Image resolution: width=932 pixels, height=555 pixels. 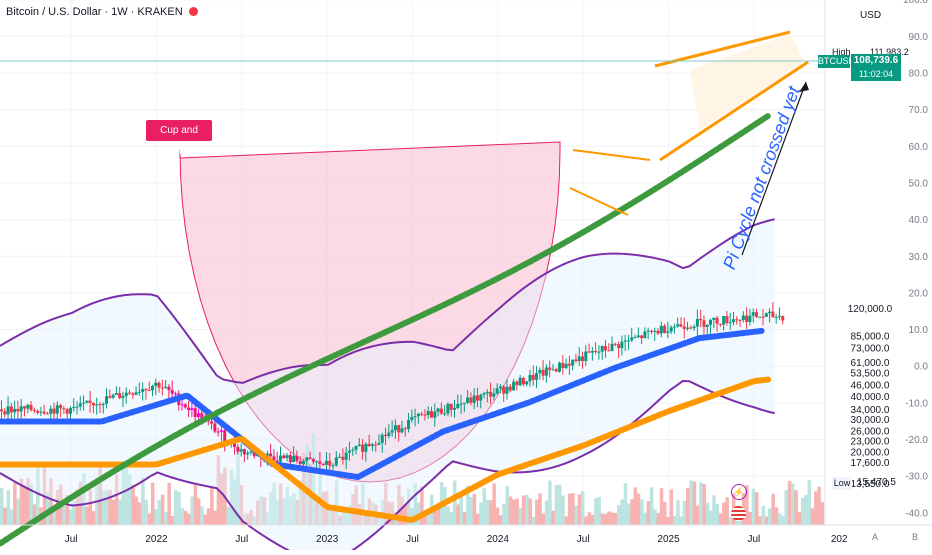 I want to click on osc-tick-label: -40.0, so click(x=916, y=513).